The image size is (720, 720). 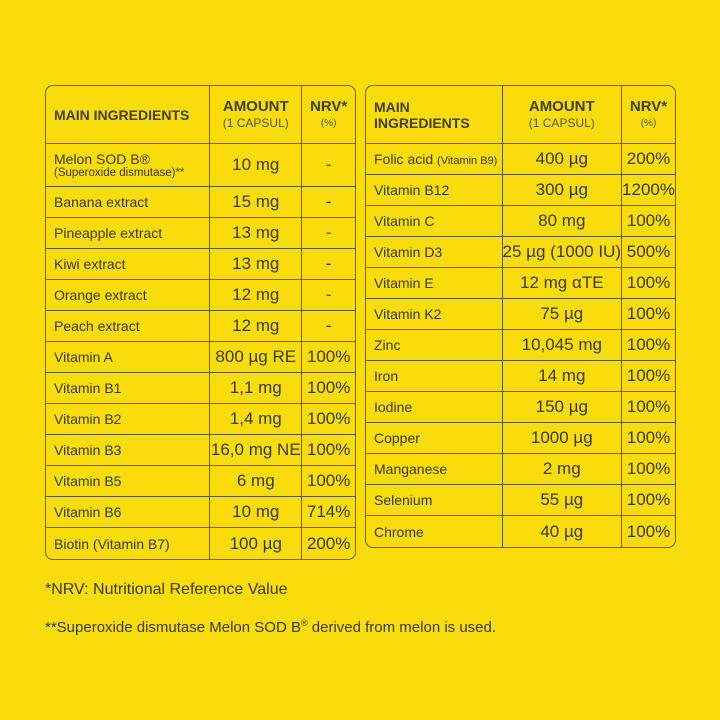 I want to click on ingredient-name: Copper, so click(x=434, y=438).